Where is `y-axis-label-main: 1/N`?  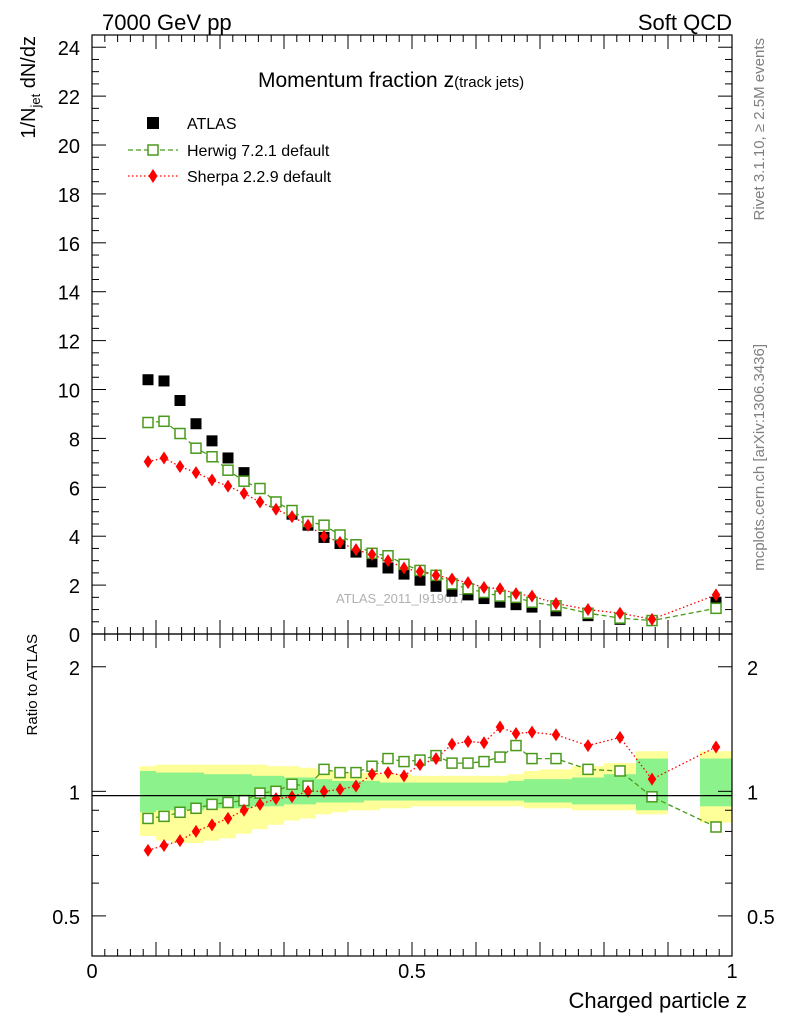
y-axis-label-main: 1/N is located at coordinates (29, 123).